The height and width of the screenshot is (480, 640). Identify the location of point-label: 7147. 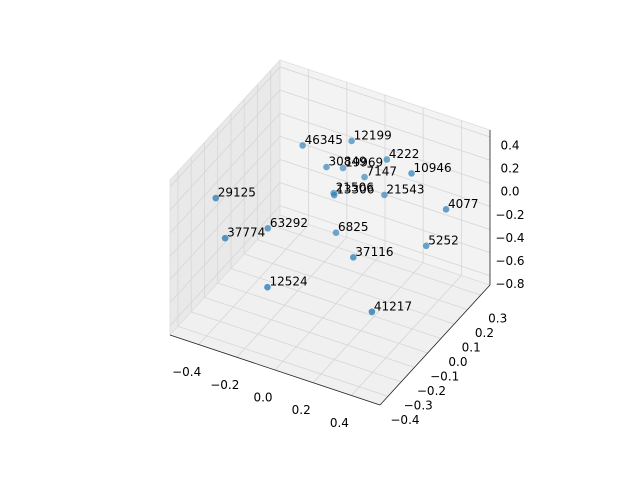
(382, 172).